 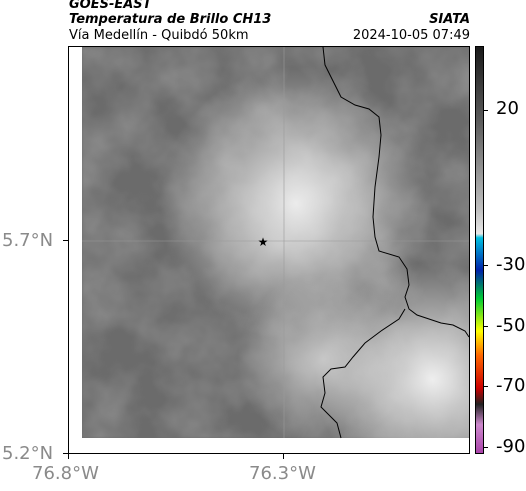 What do you see at coordinates (363, 373) in the screenshot?
I see `coastline-south` at bounding box center [363, 373].